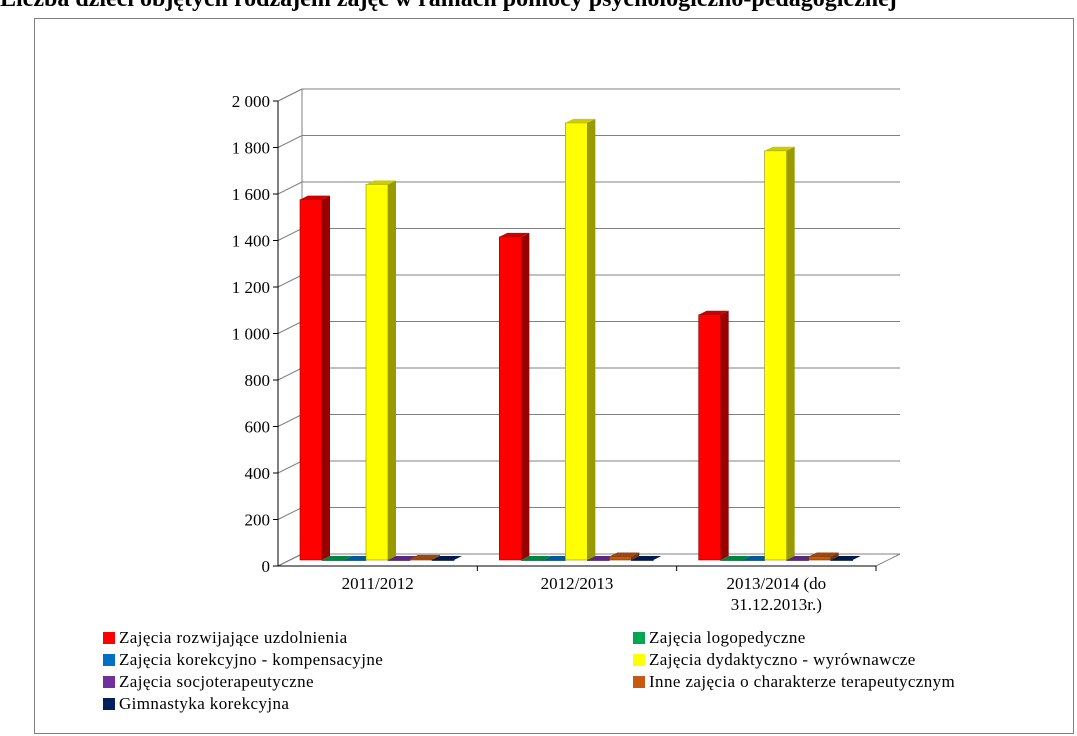 The width and height of the screenshot is (1077, 736). I want to click on legend-label: Zajęcia socjoterapeutyczne, so click(216, 681).